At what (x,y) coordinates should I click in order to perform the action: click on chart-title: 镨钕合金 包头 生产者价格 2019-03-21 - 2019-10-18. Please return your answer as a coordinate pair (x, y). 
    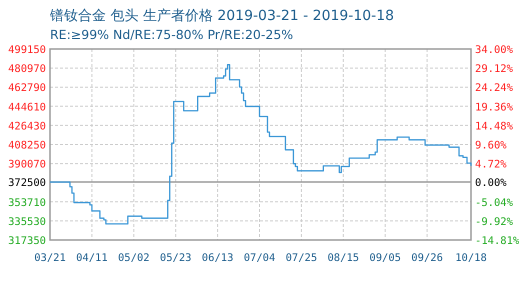
    Looking at the image, I should click on (221, 16).